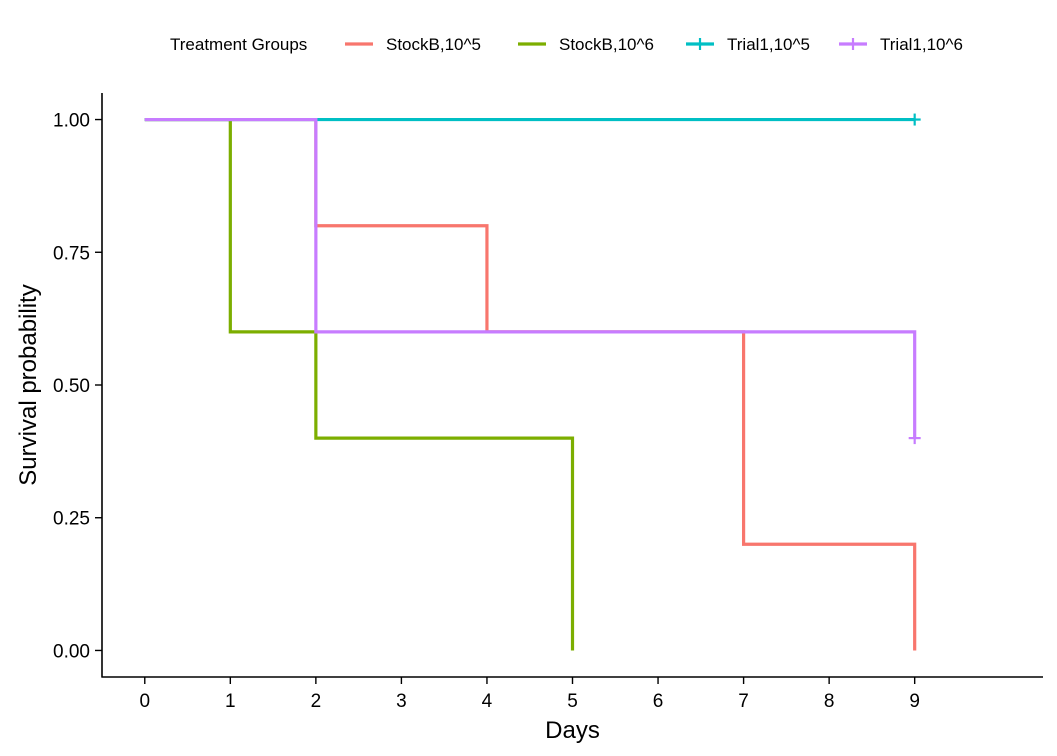  Describe the element at coordinates (572, 701) in the screenshot. I see `x-tick-label-5: 5` at that location.